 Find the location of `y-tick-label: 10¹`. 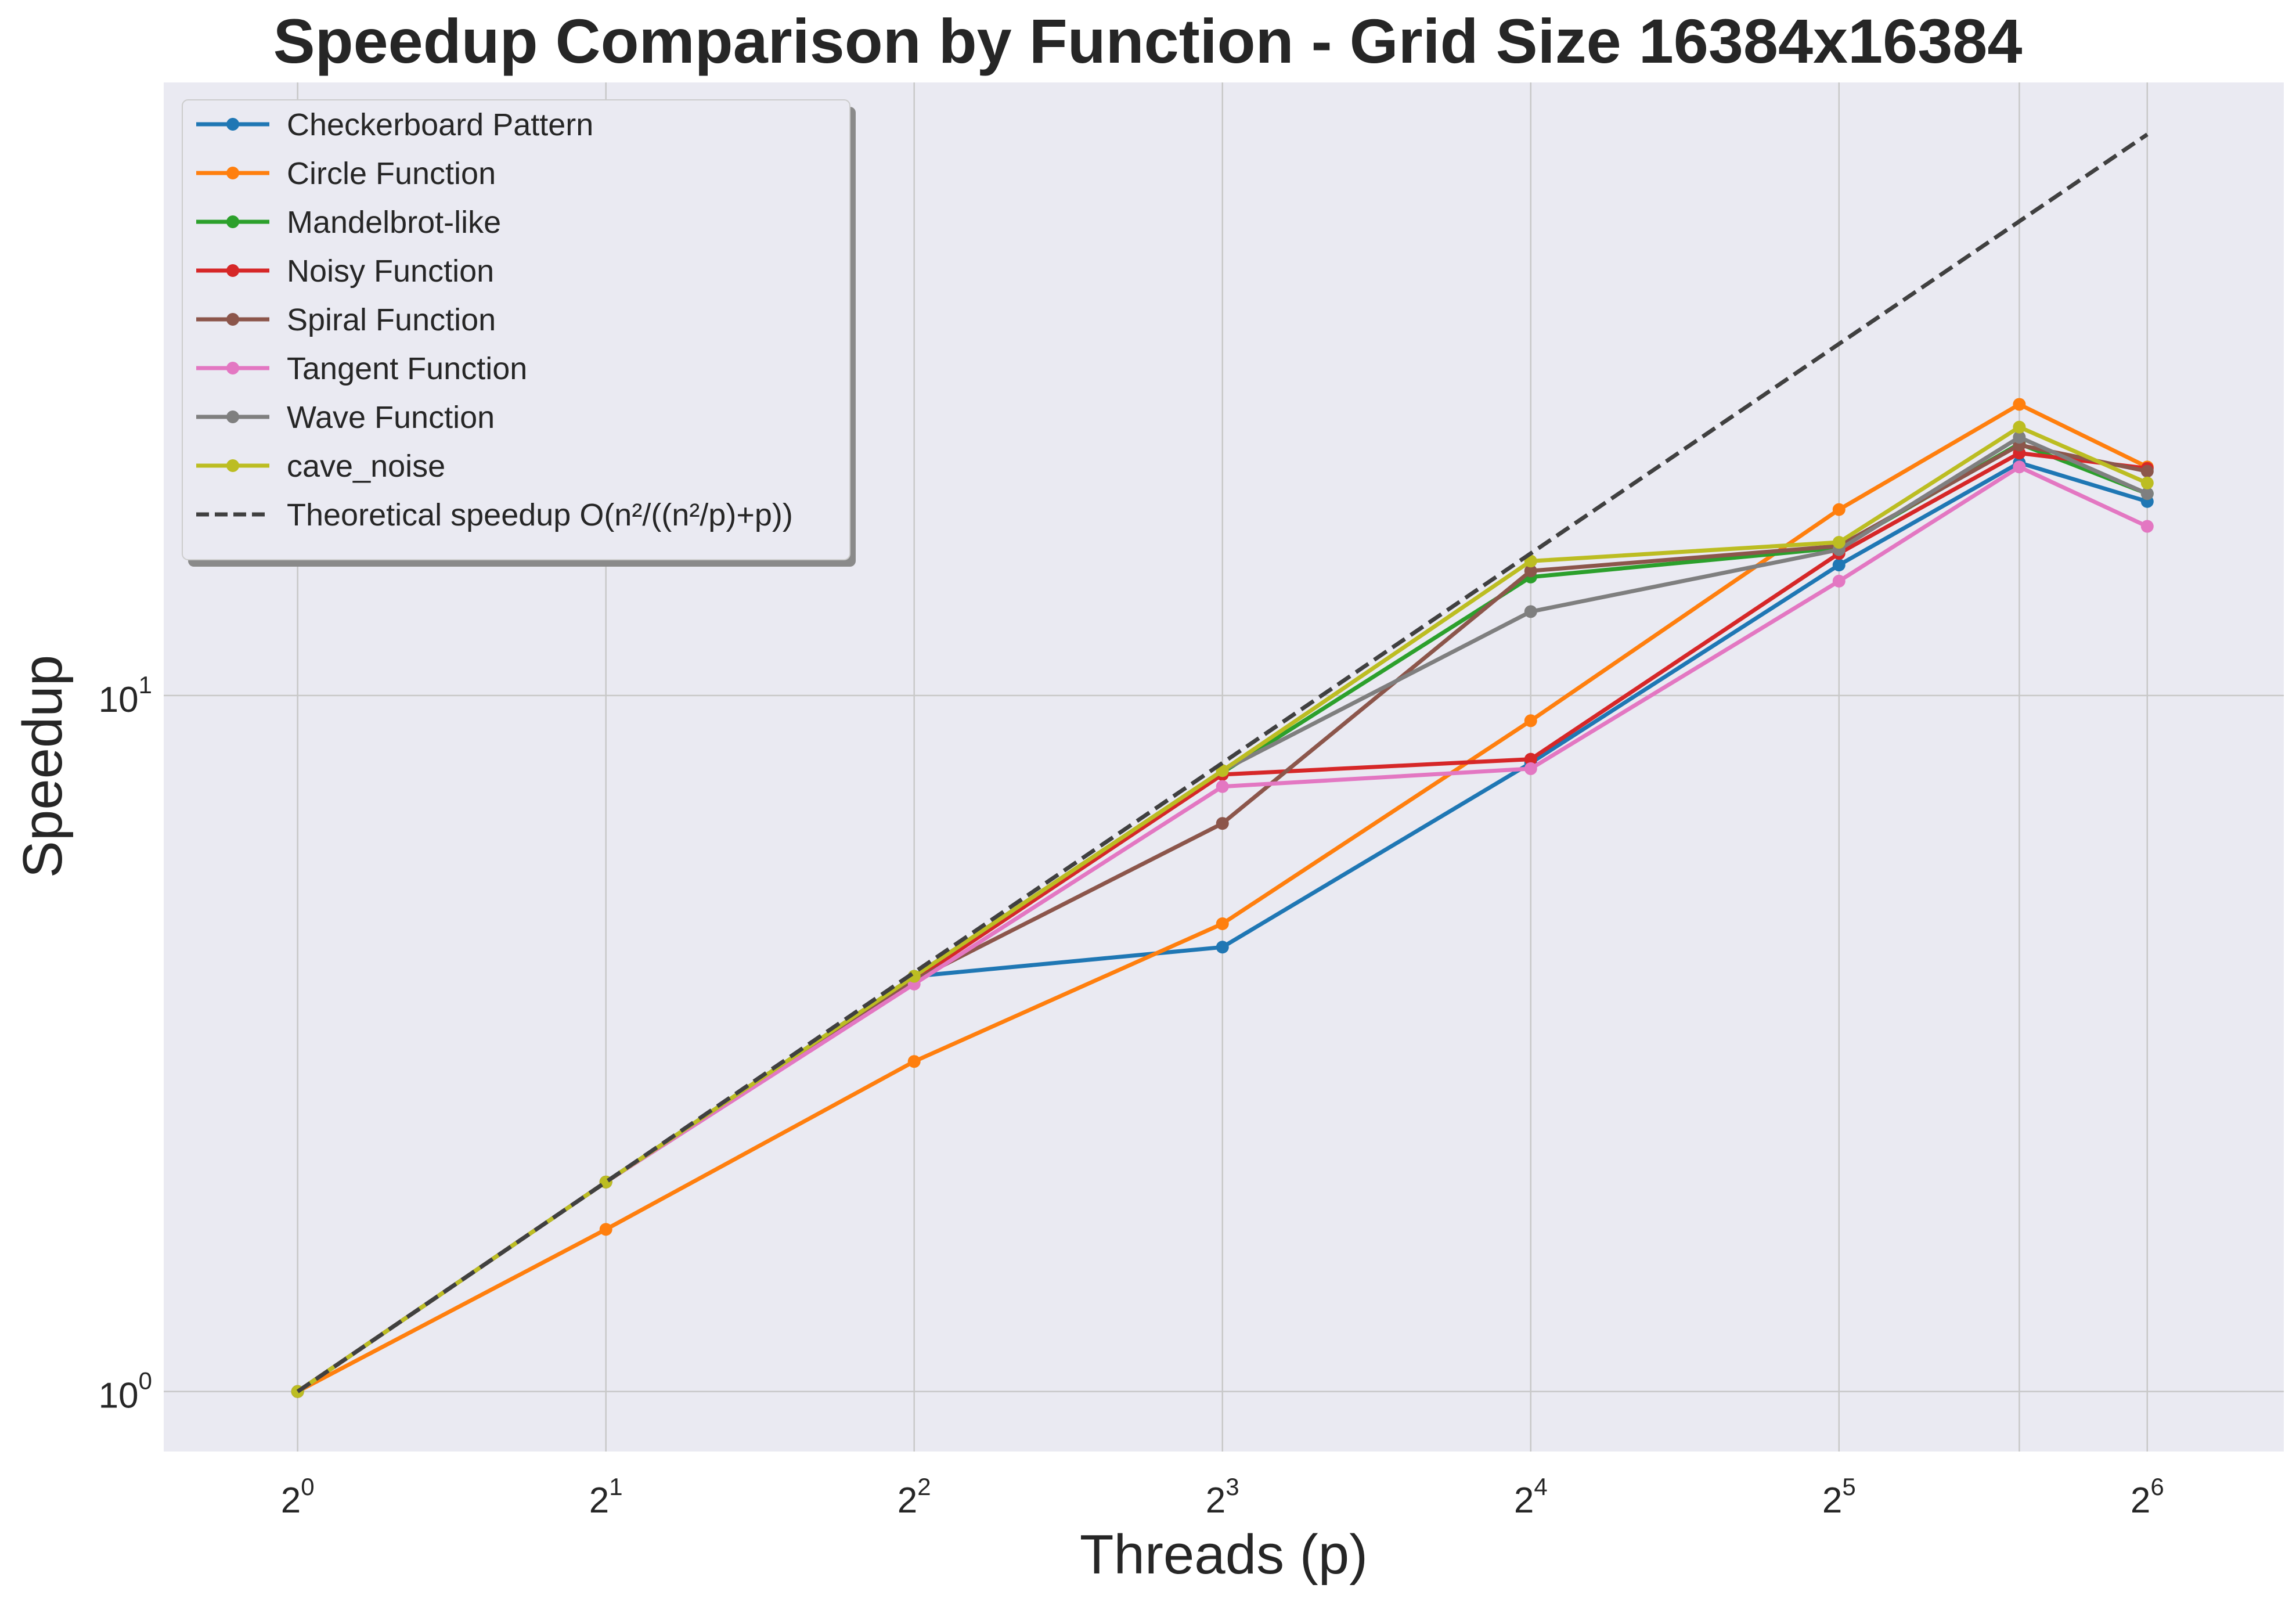

y-tick-label: 10¹ is located at coordinates (125, 695).